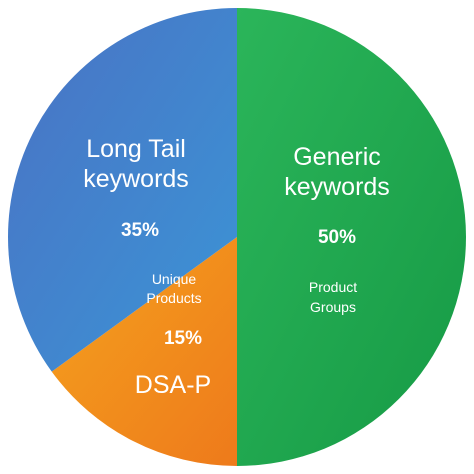  What do you see at coordinates (337, 157) in the screenshot?
I see `generic-keywords-label-line1: Generic` at bounding box center [337, 157].